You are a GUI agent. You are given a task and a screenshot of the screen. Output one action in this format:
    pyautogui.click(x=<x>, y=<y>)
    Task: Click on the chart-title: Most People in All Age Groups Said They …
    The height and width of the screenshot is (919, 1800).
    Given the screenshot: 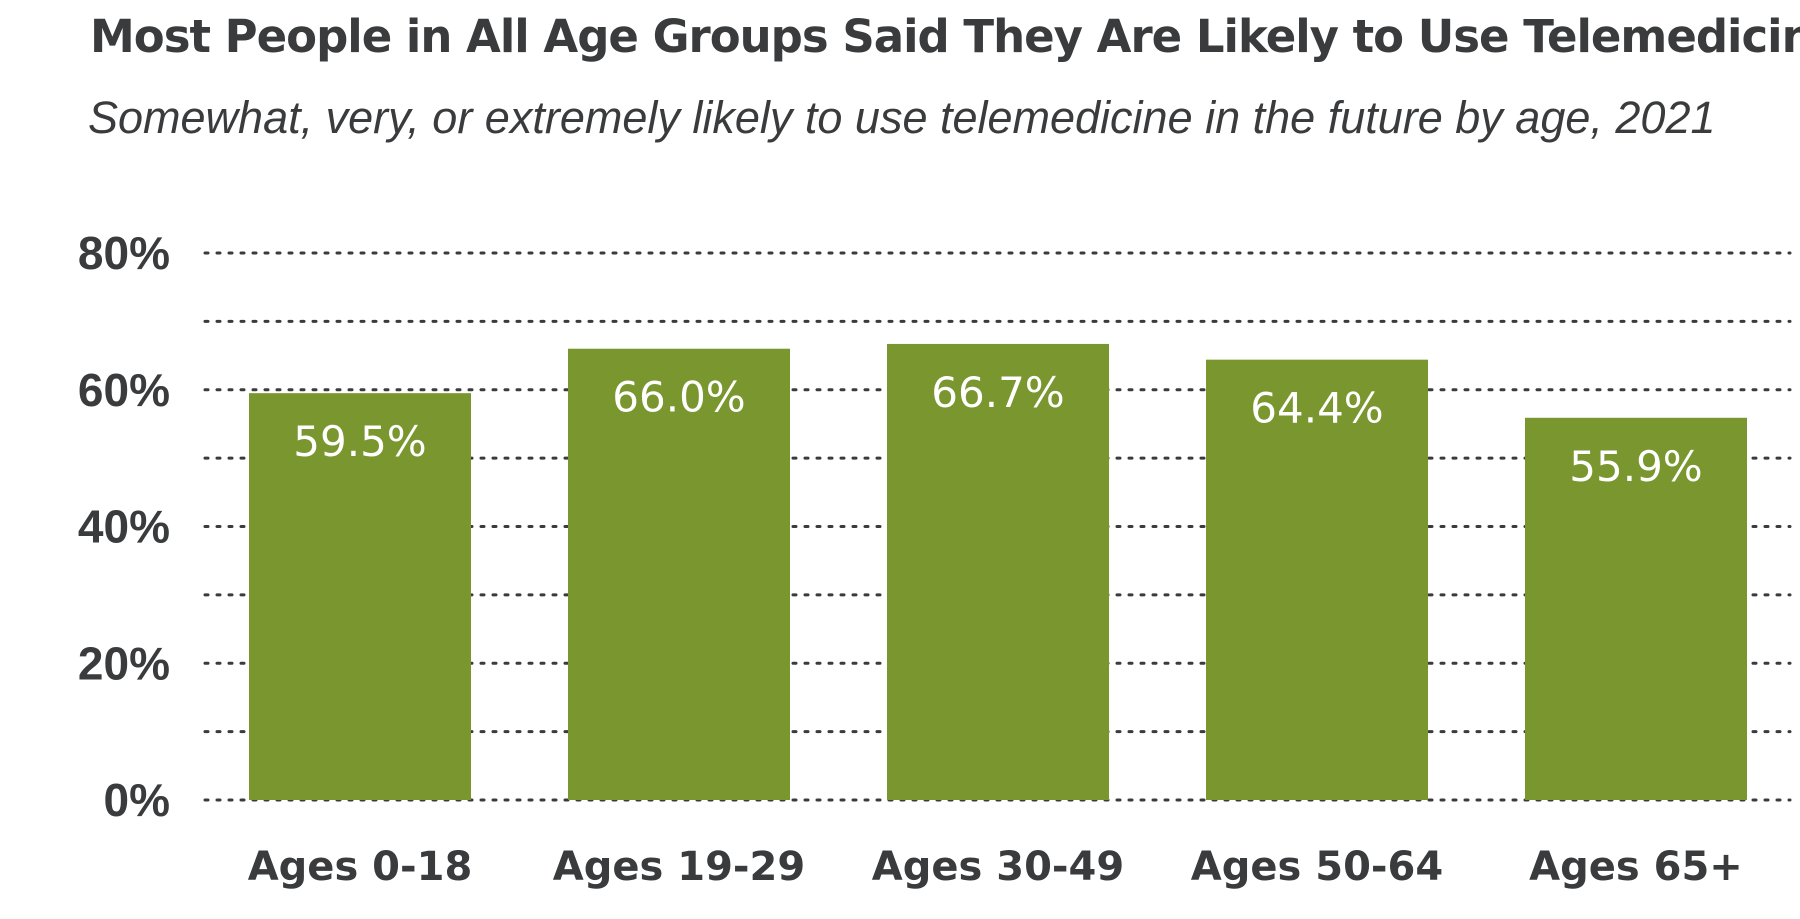 What is the action you would take?
    pyautogui.click(x=945, y=36)
    